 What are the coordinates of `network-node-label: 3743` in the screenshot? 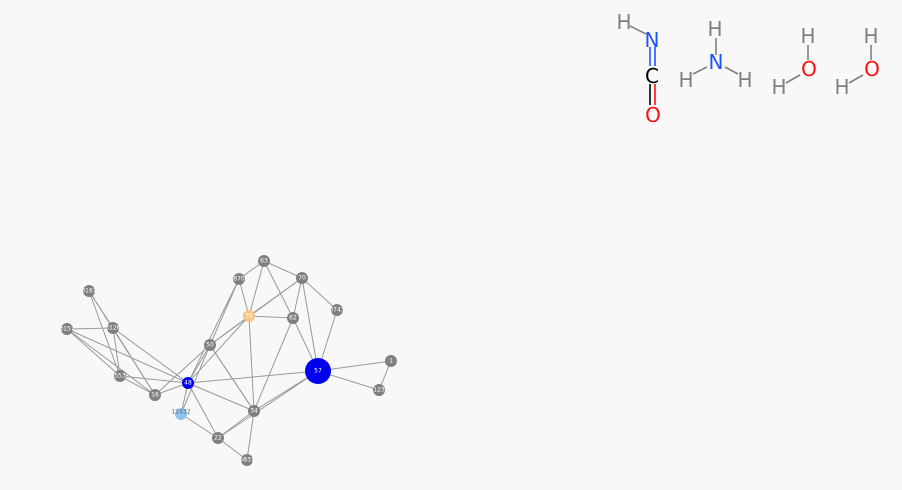 It's located at (336, 310).